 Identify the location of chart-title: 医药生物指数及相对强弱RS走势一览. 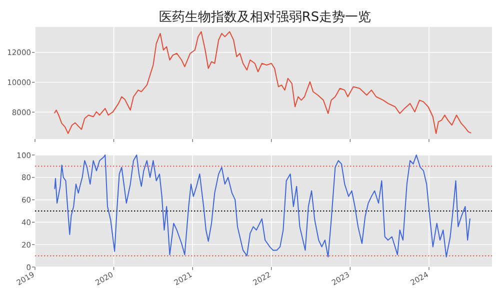
(265, 17).